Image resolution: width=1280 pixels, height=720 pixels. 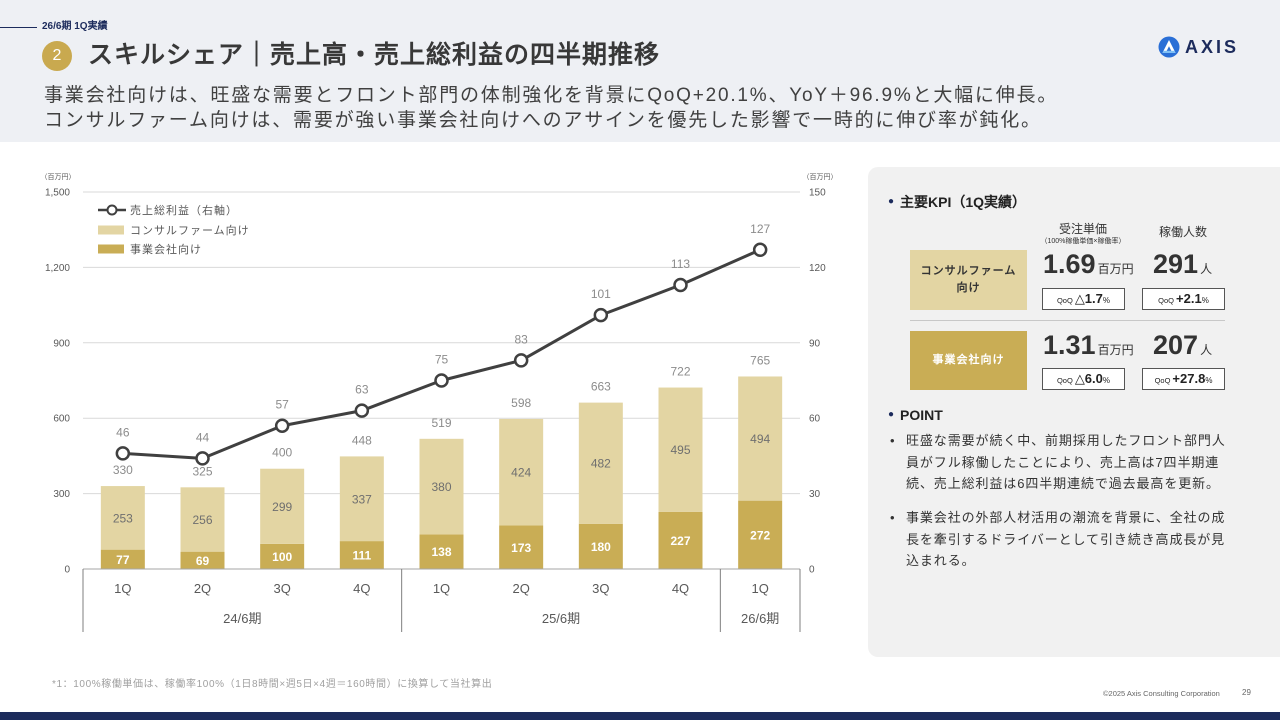 I want to click on page-title: スキルシェア｜売上高・売上総利益の四半期推移, so click(x=374, y=55).